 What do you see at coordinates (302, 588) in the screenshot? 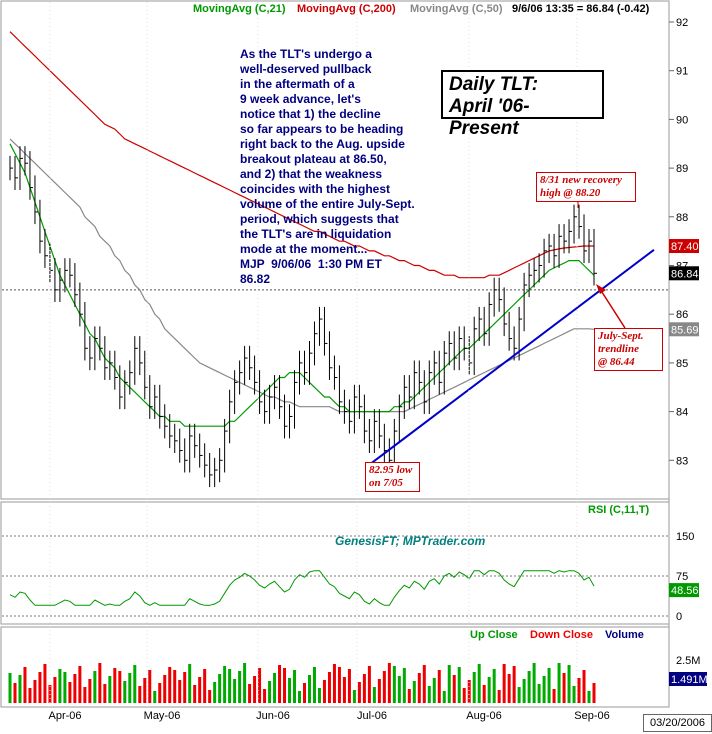
I see `rsi-path` at bounding box center [302, 588].